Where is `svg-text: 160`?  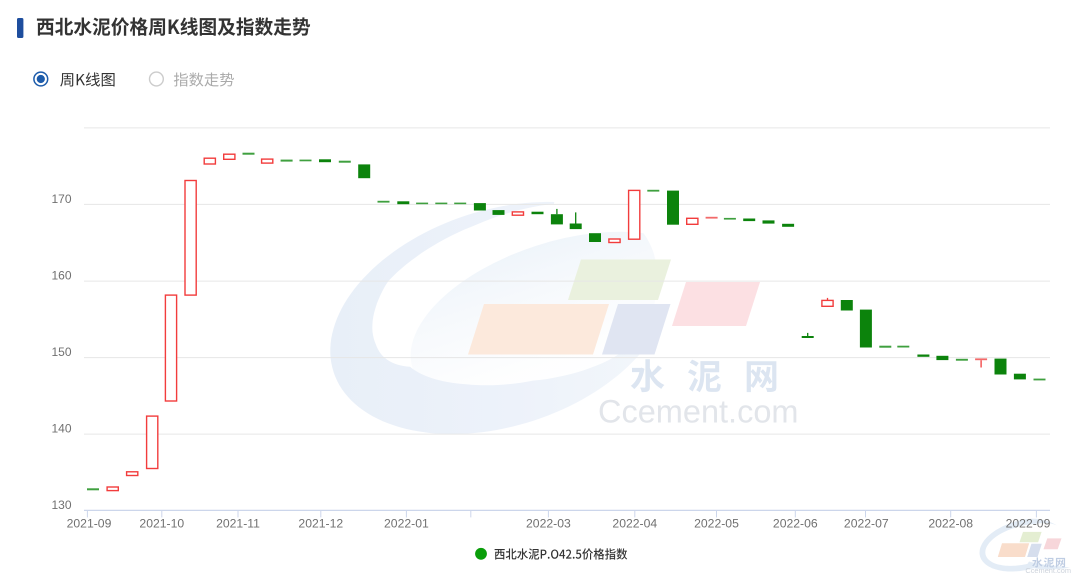 svg-text: 160 is located at coordinates (61, 276).